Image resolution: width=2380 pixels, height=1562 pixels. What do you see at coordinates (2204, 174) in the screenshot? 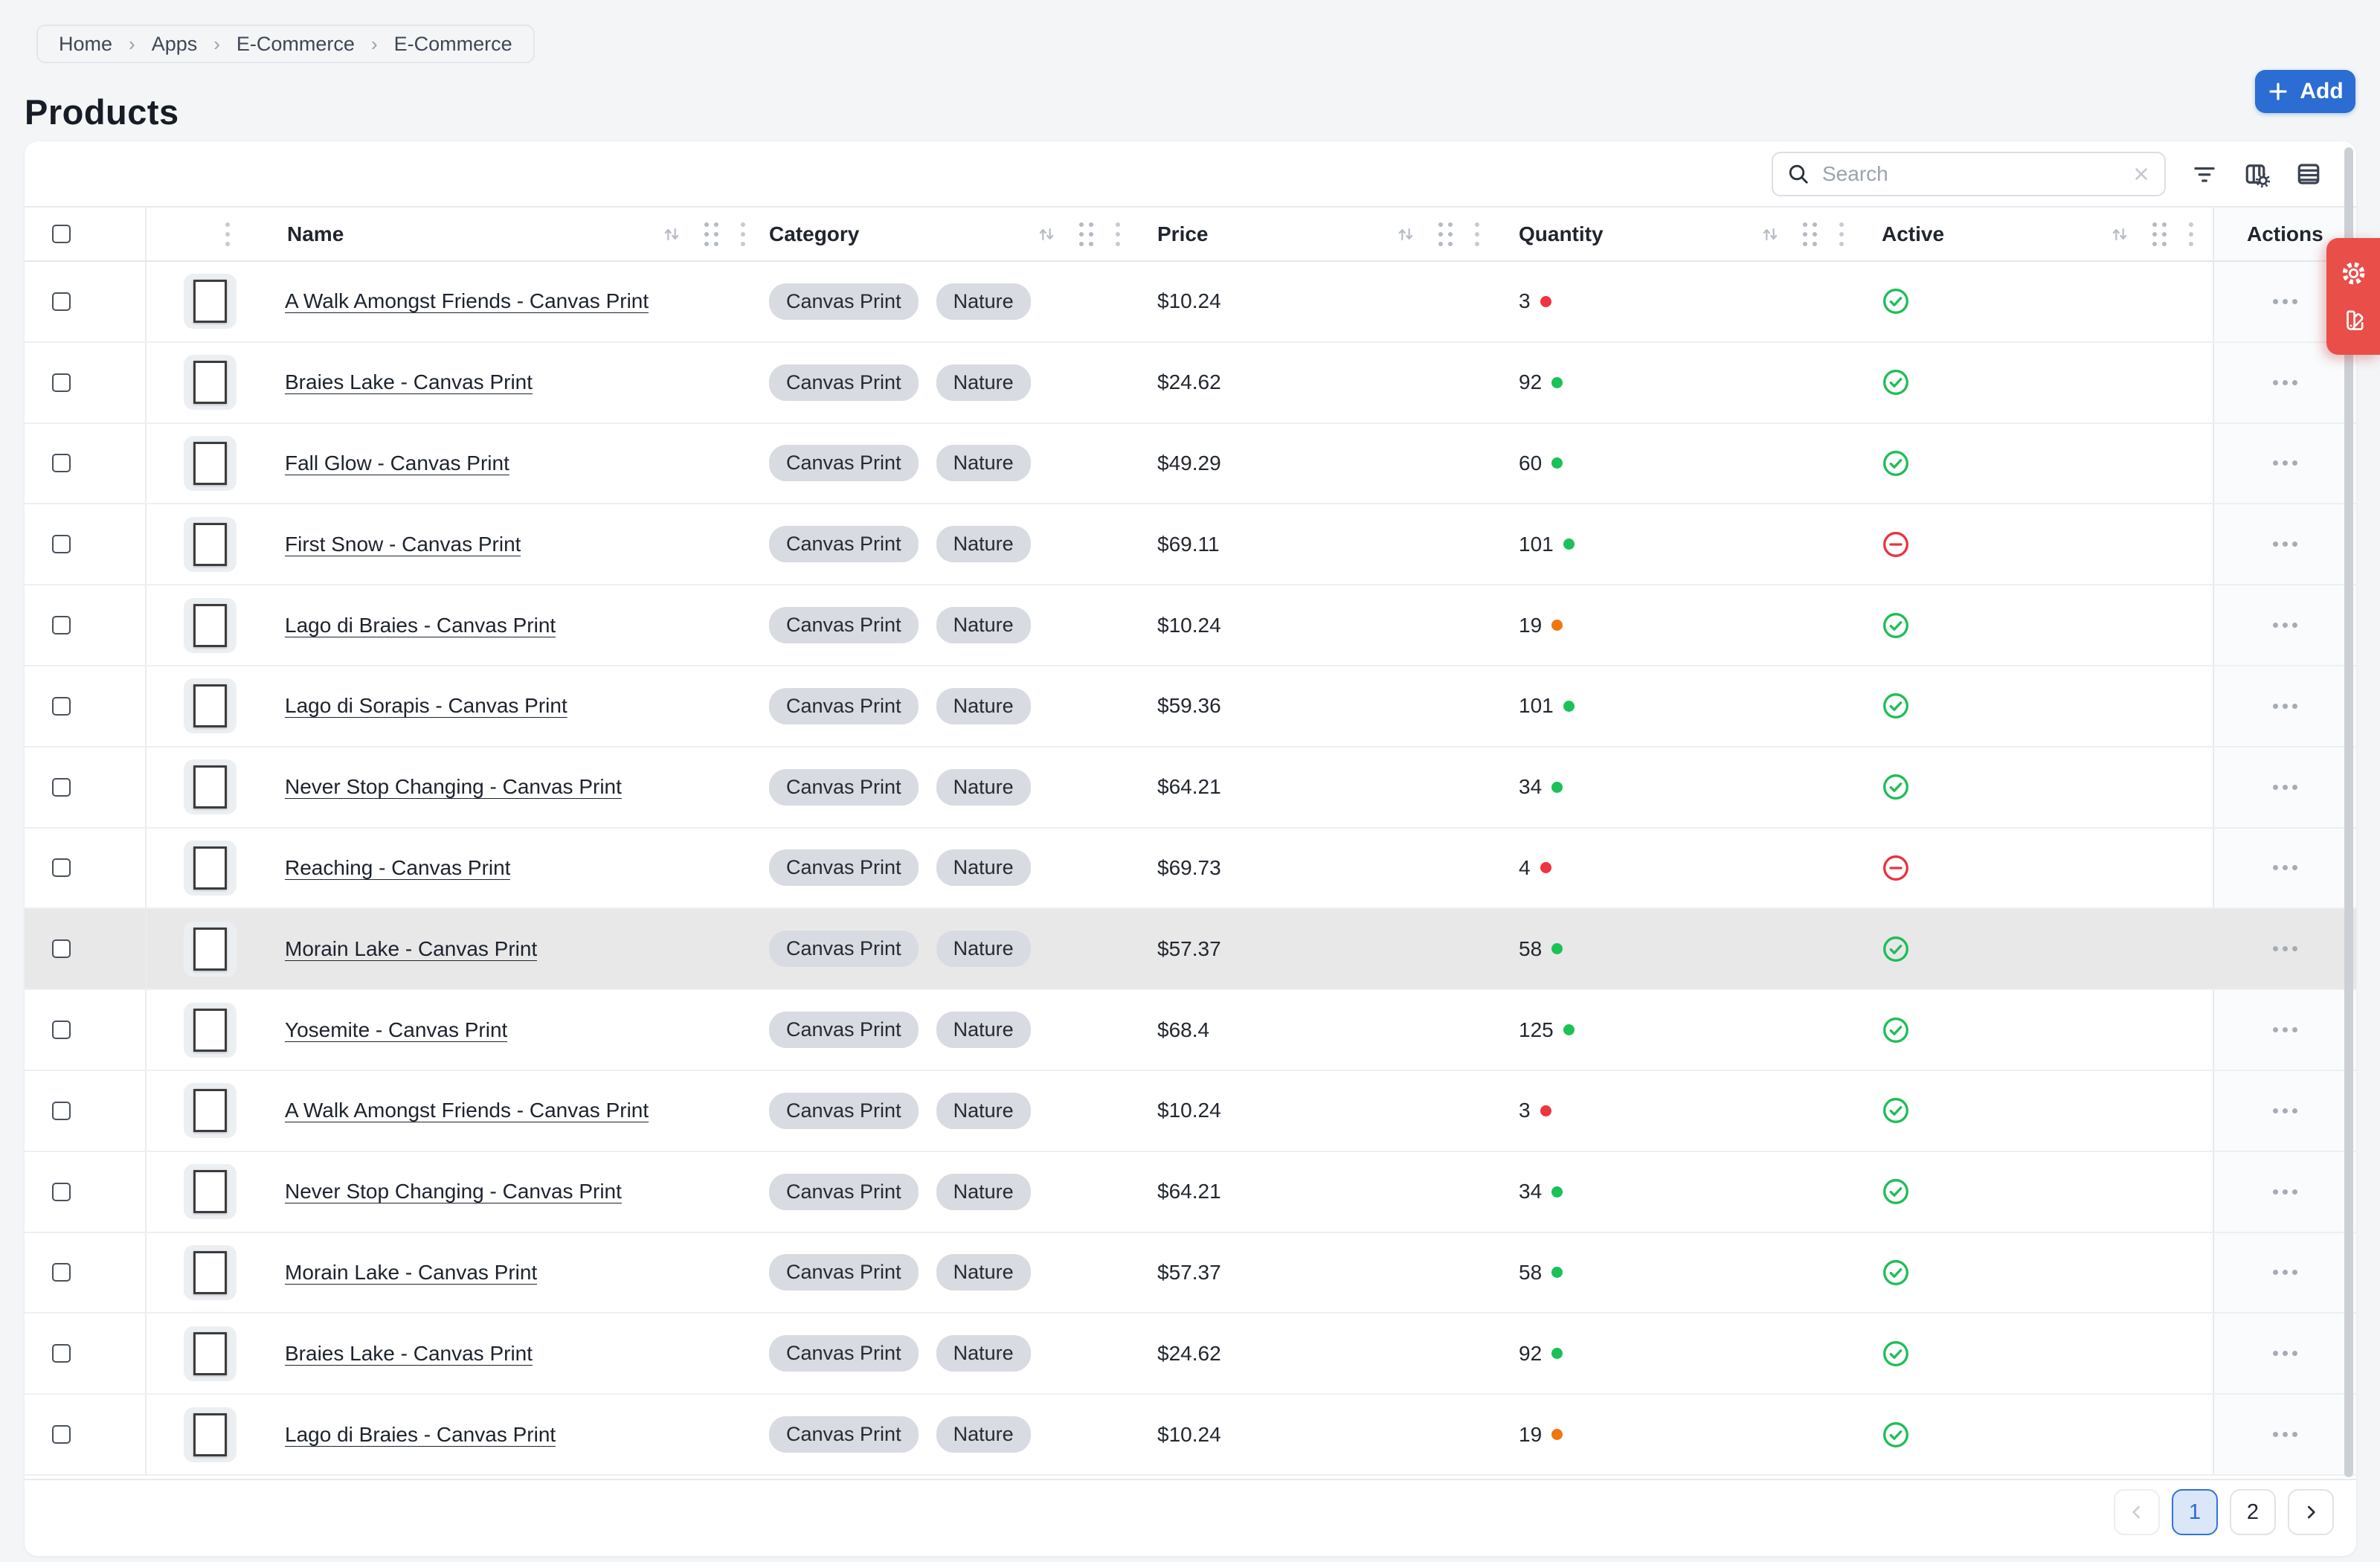
I see `filter-icon` at bounding box center [2204, 174].